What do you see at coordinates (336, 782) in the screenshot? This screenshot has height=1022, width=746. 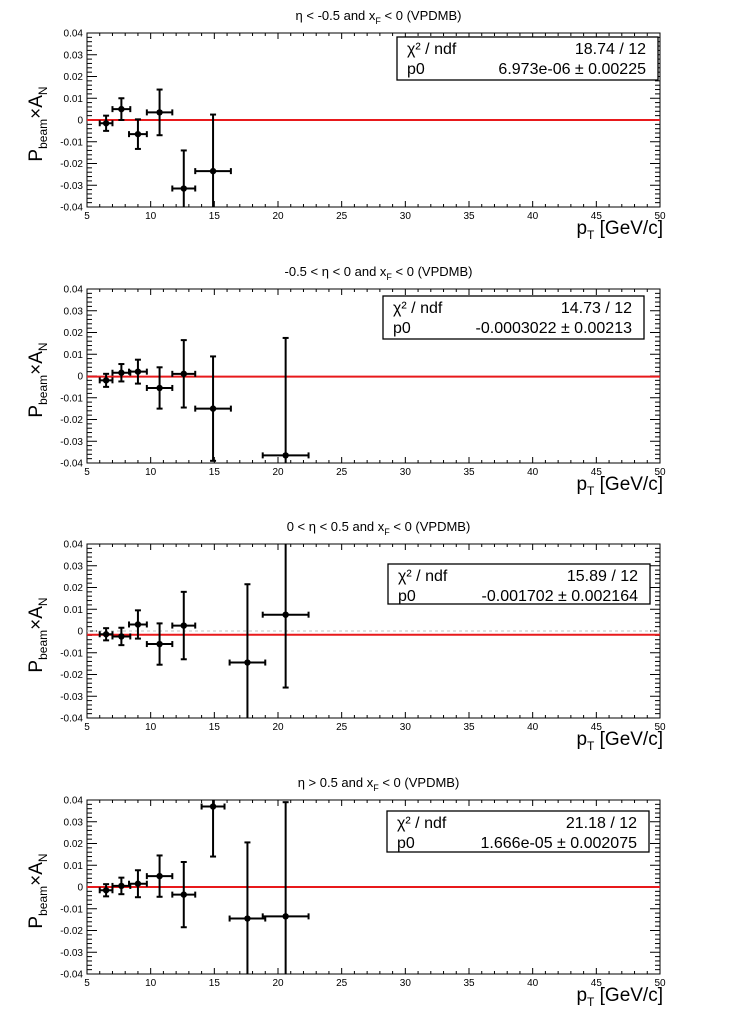 I see `chart-title-main: η > 0.5 and x` at bounding box center [336, 782].